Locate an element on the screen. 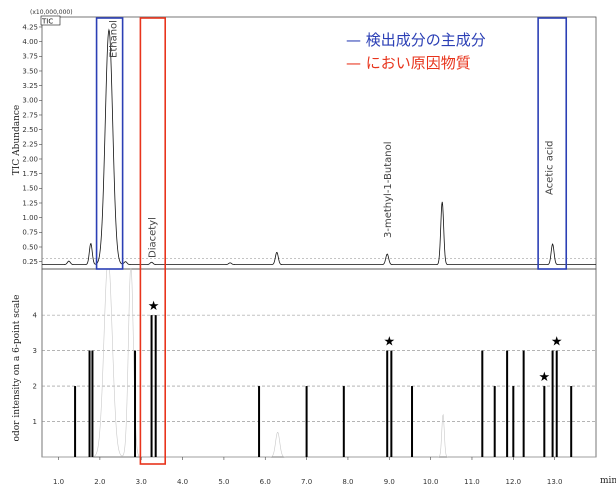  legend-odor-causing: — におい原因物質 is located at coordinates (408, 63).